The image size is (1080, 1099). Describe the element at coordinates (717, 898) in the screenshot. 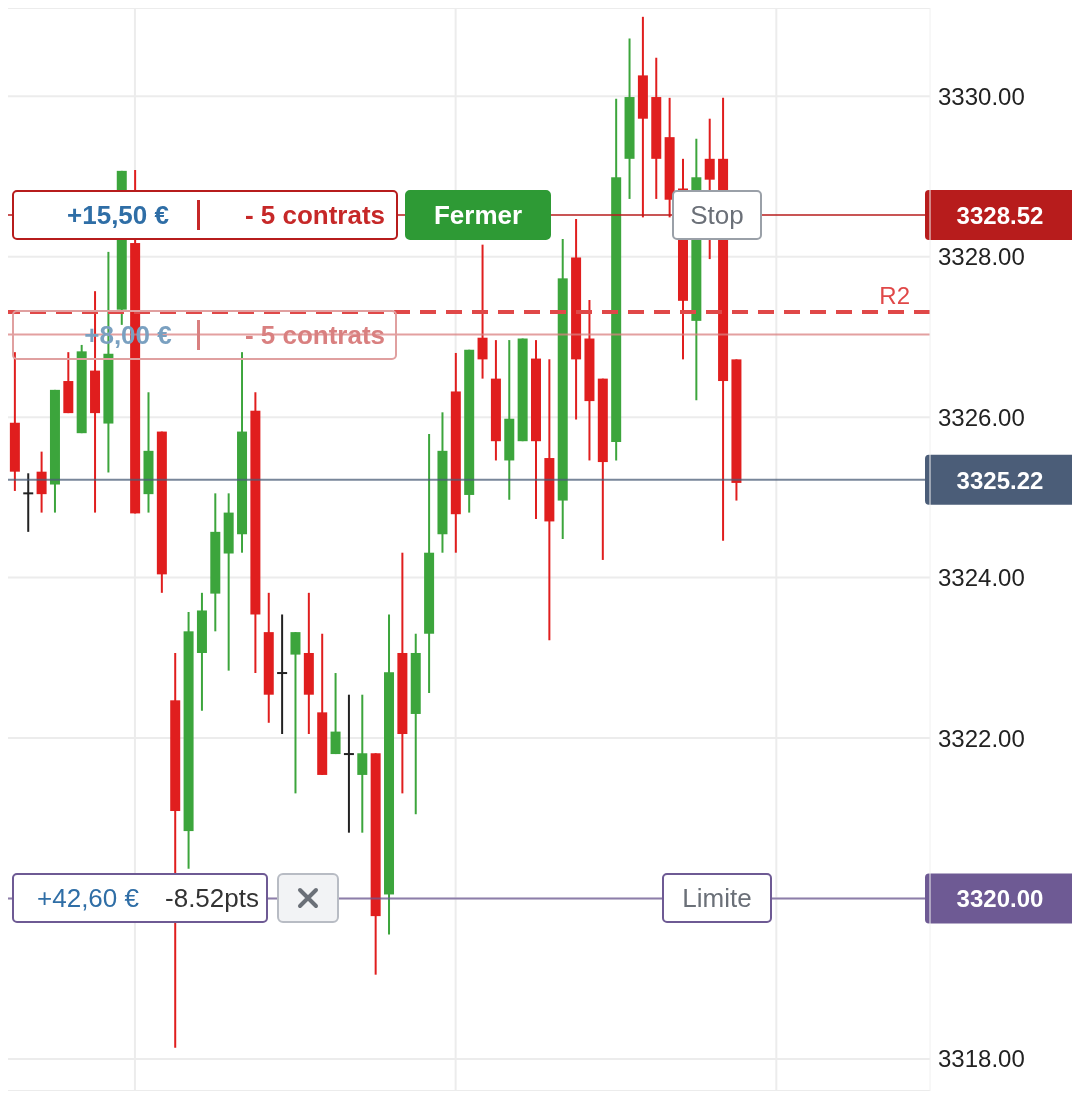

I see `annotation: Limite` at that location.